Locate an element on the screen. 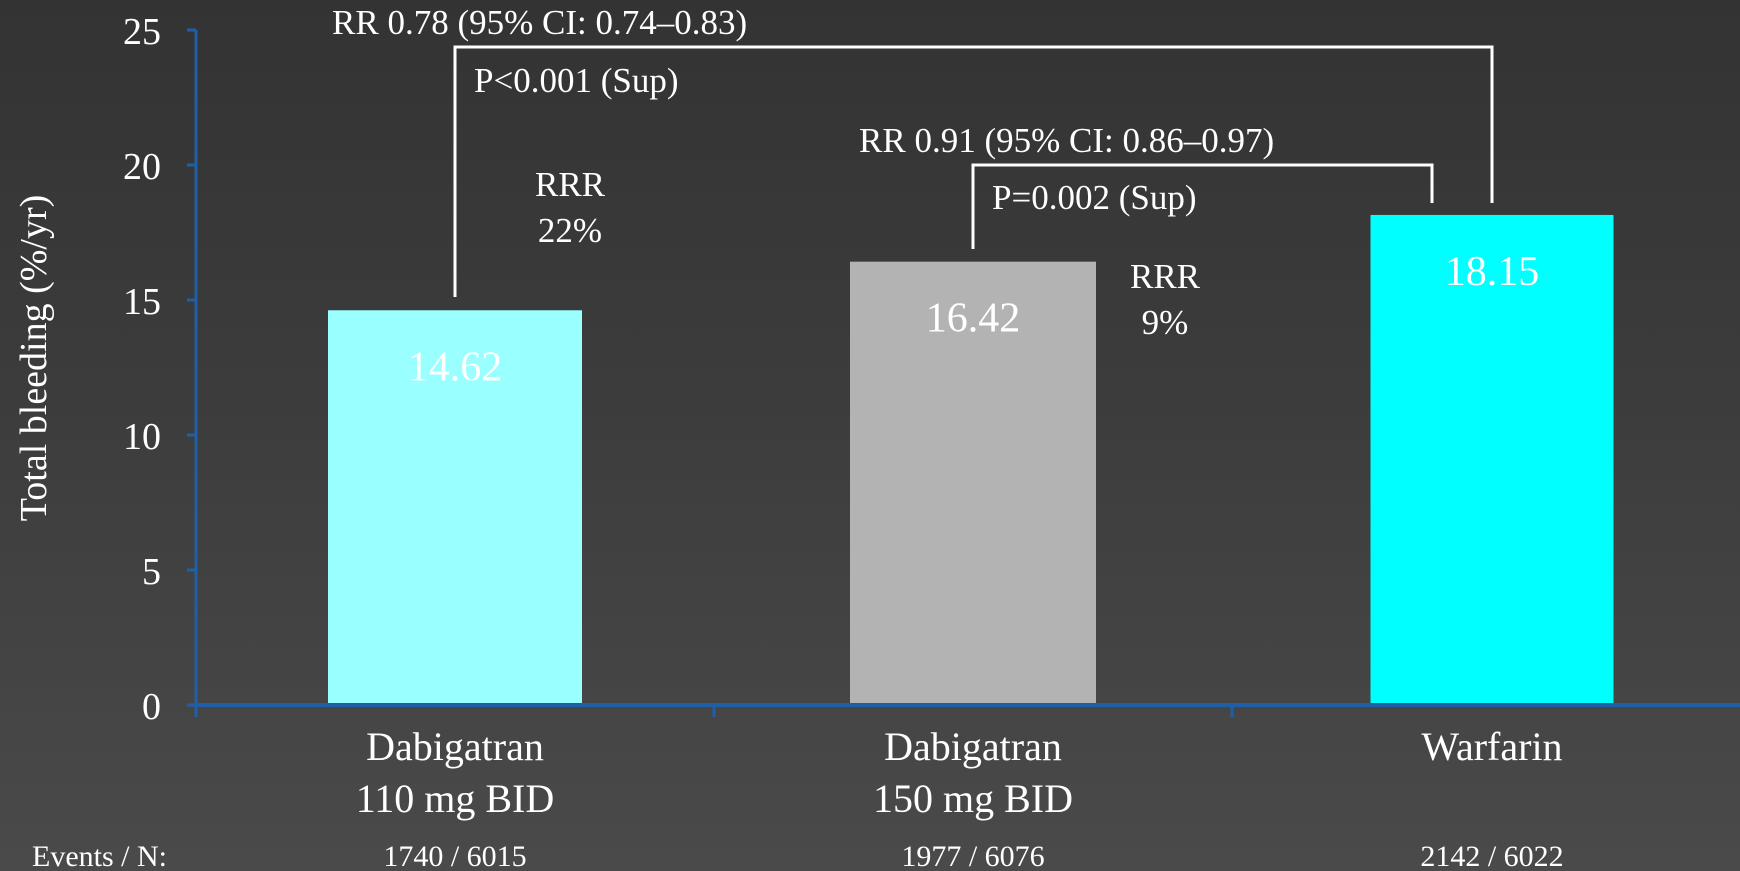 The width and height of the screenshot is (1740, 871). events-value: 1740 / 6015 is located at coordinates (454, 855).